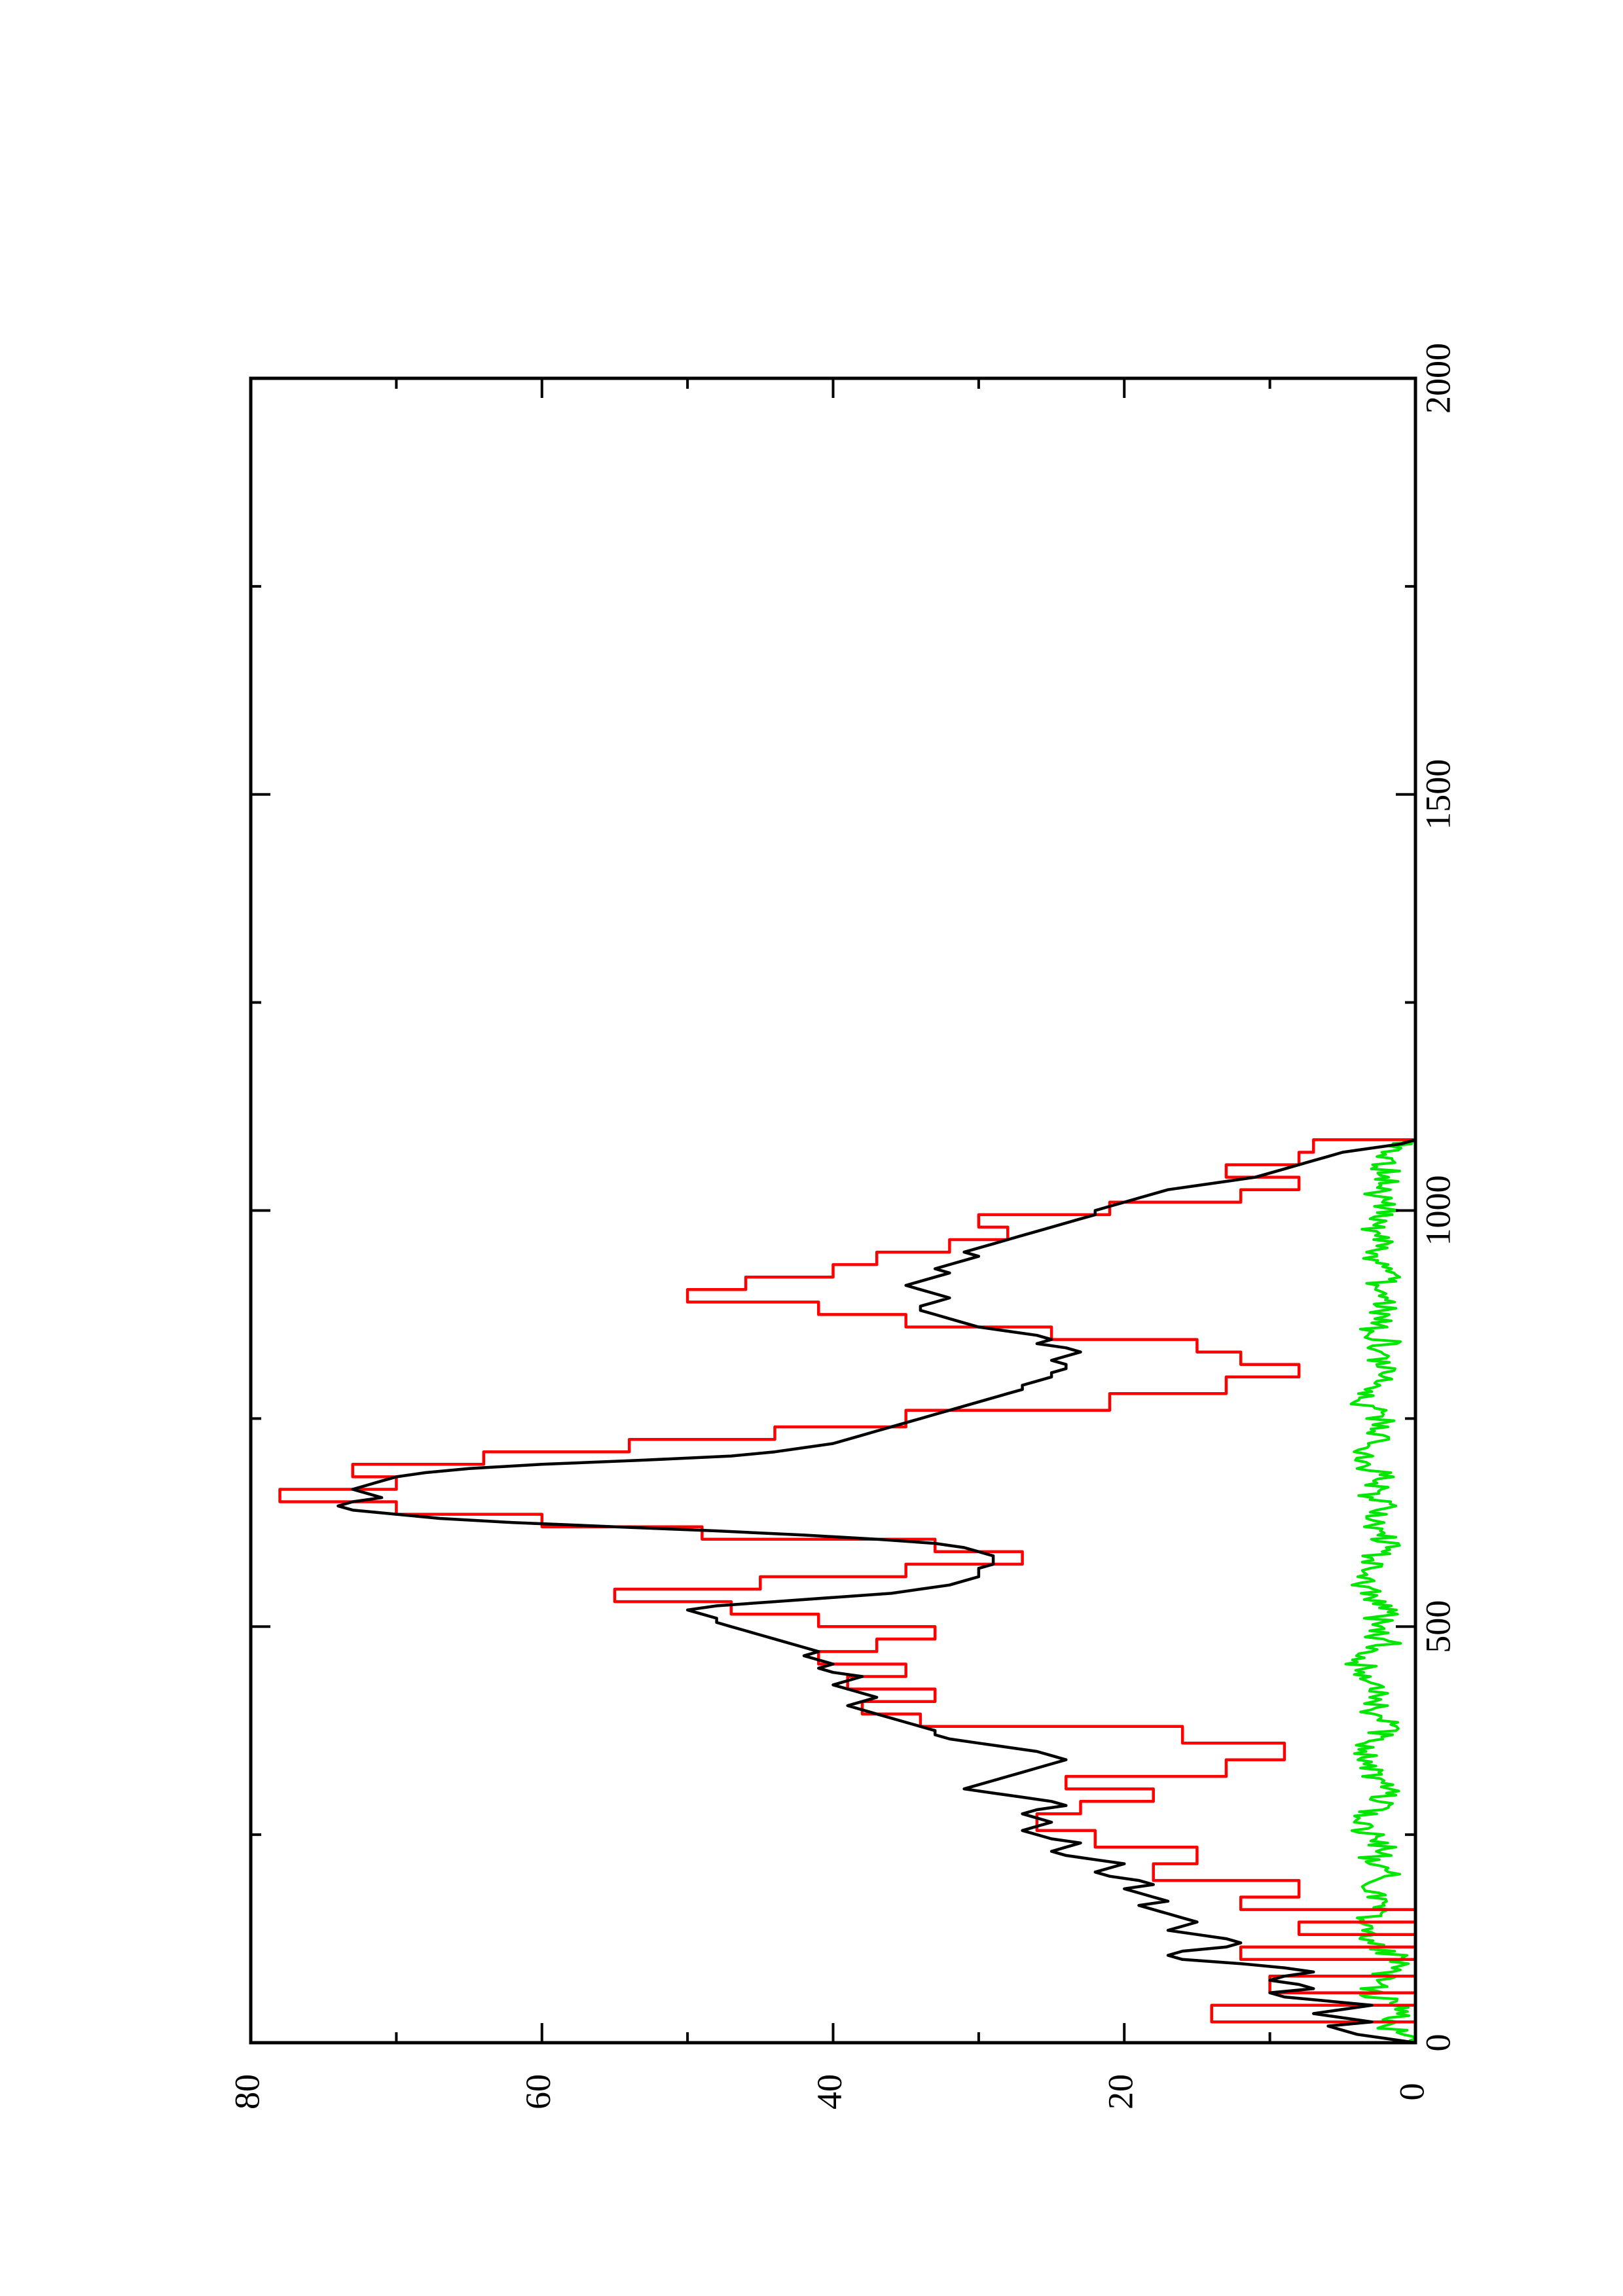 This screenshot has height=2296, width=1623. What do you see at coordinates (1437, 795) in the screenshot?
I see `x-tick-label: 1500` at bounding box center [1437, 795].